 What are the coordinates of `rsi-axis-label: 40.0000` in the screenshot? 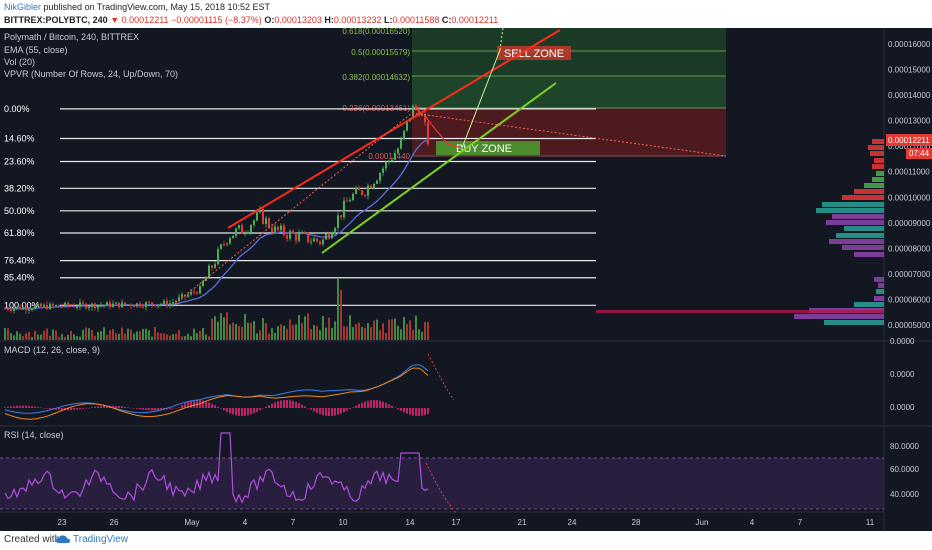 It's located at (904, 494).